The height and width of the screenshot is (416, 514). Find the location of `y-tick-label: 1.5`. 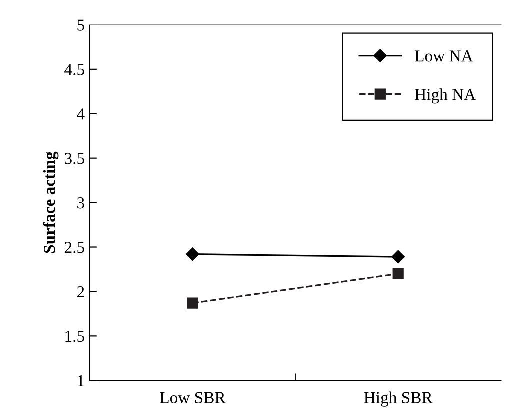

y-tick-label: 1.5 is located at coordinates (75, 336).